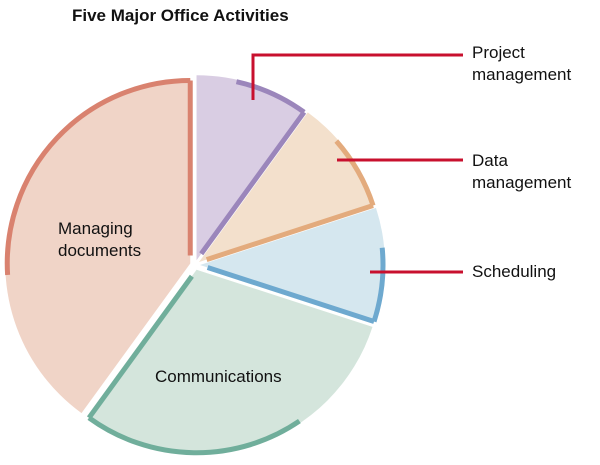 The height and width of the screenshot is (465, 600). What do you see at coordinates (100, 239) in the screenshot?
I see `slice-label: Managing documents` at bounding box center [100, 239].